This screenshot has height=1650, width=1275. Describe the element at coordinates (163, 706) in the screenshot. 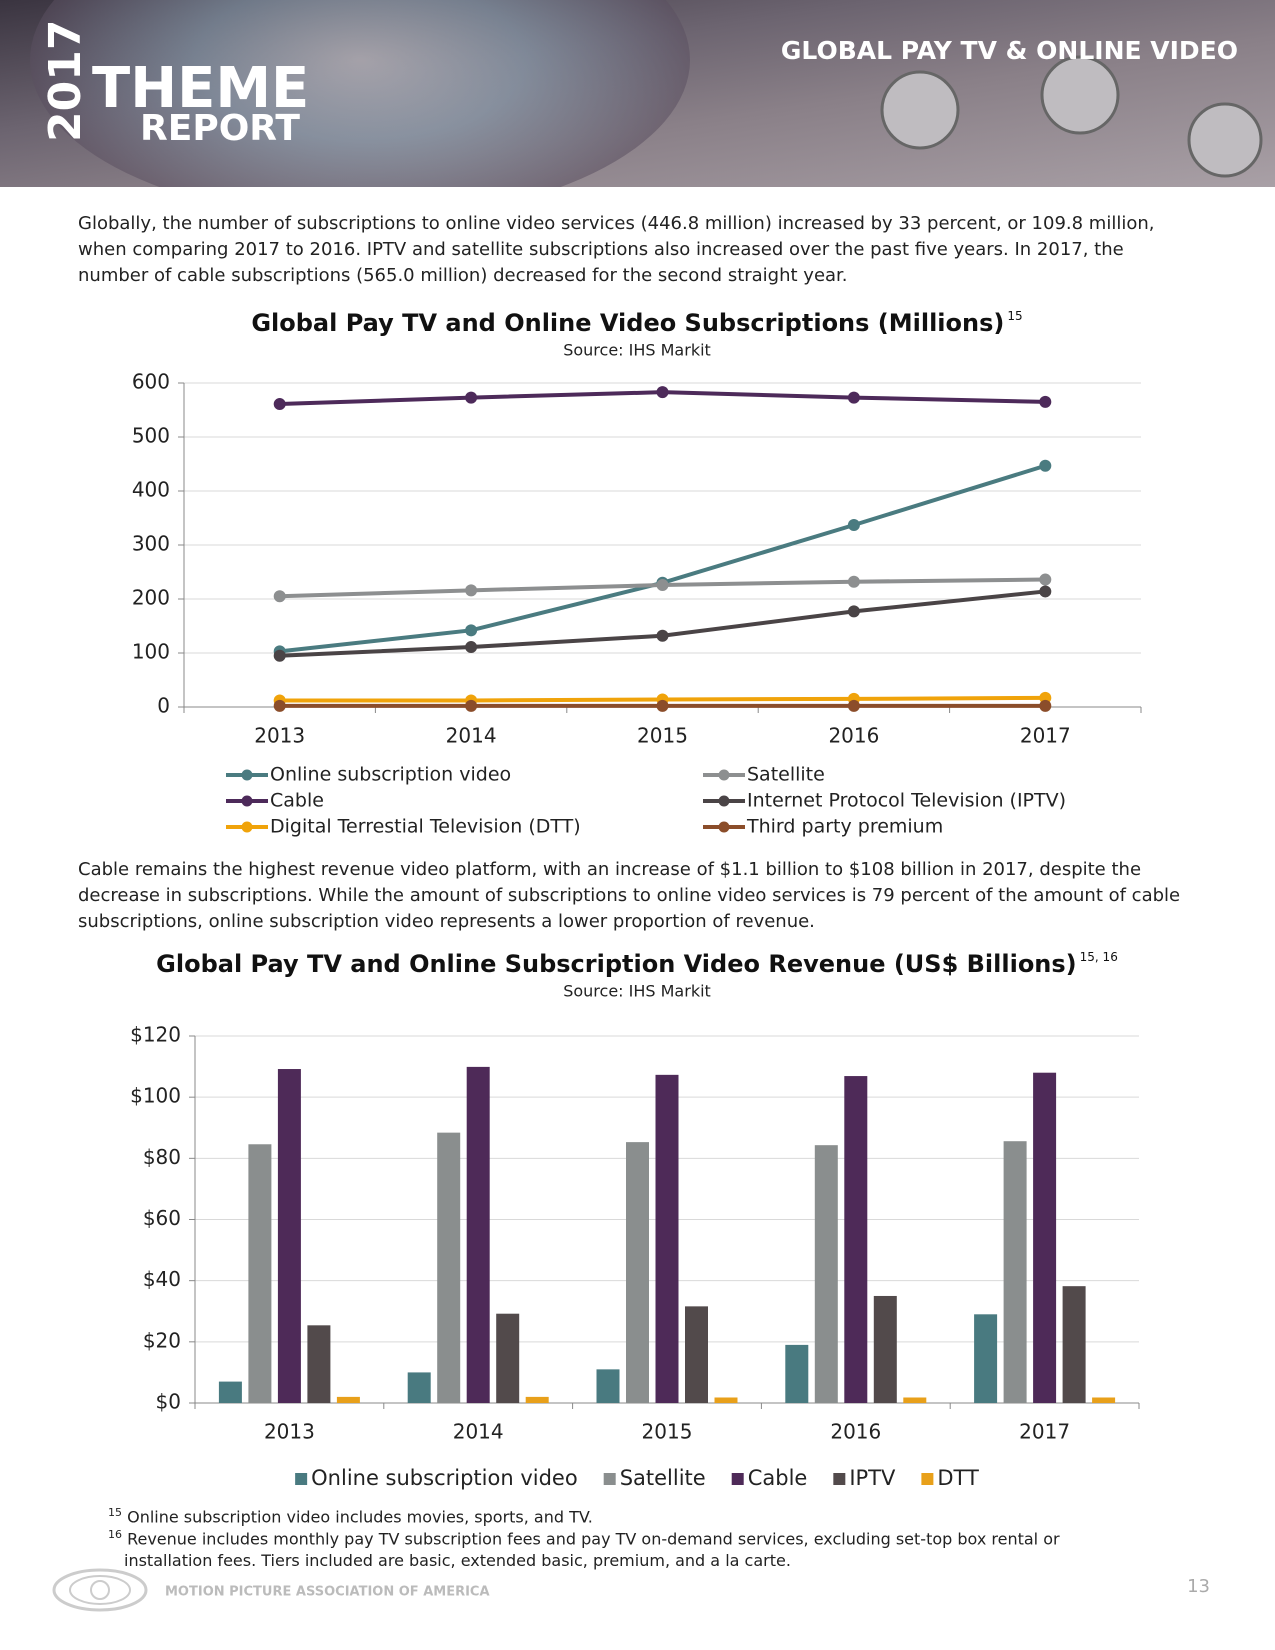

I see `y-tick-label: 0` at that location.